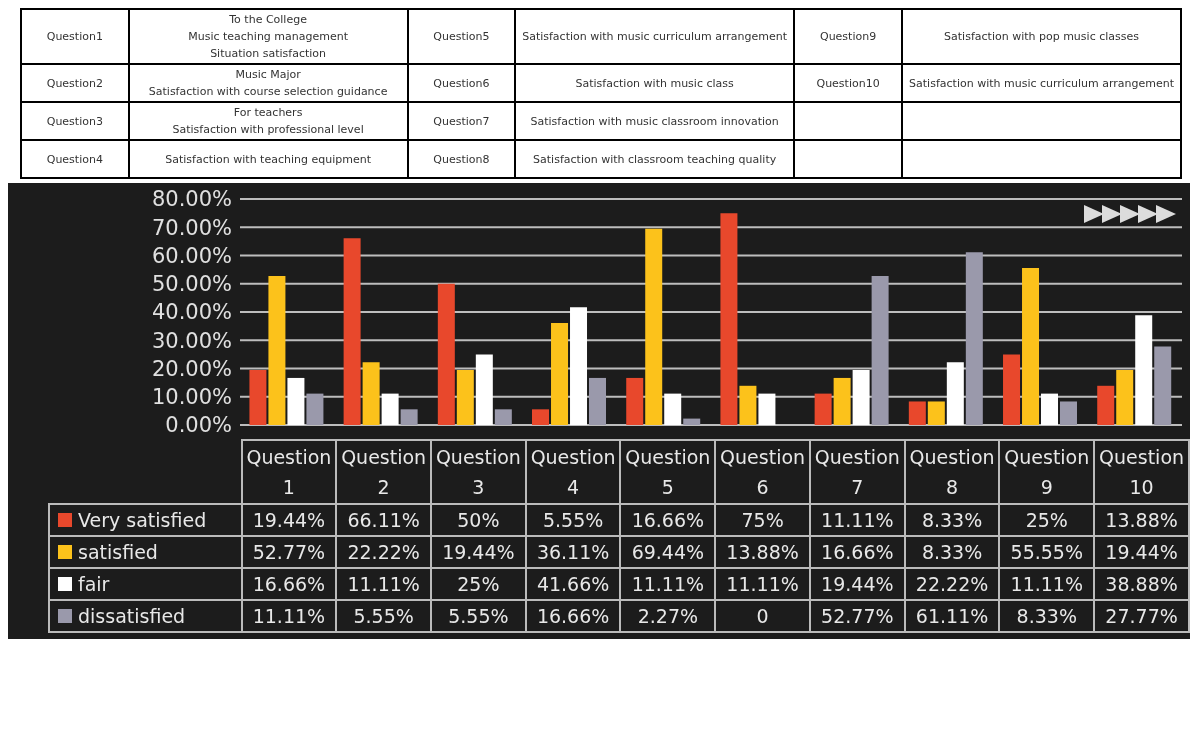  What do you see at coordinates (857, 616) in the screenshot?
I see `data-label: 52.77%` at bounding box center [857, 616].